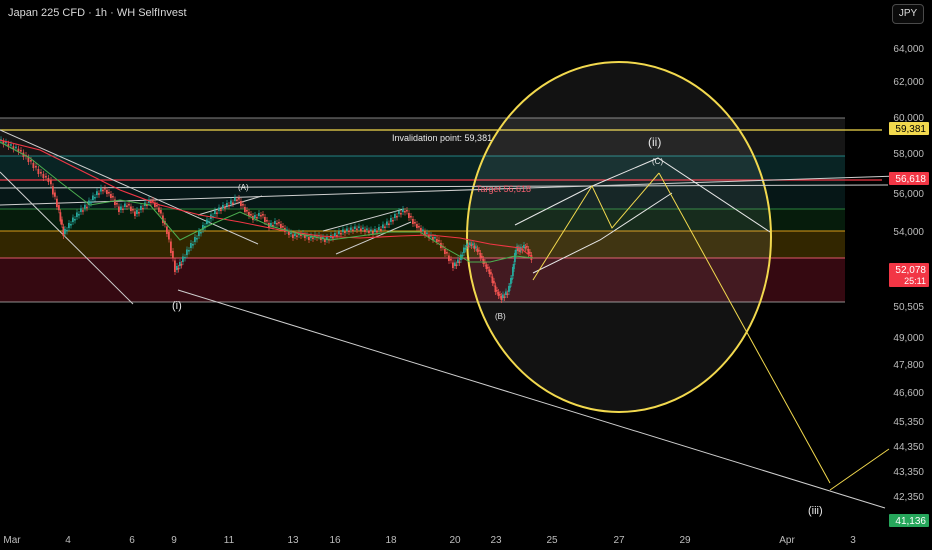 The width and height of the screenshot is (932, 550). I want to click on wave-i-label: (i), so click(177, 306).